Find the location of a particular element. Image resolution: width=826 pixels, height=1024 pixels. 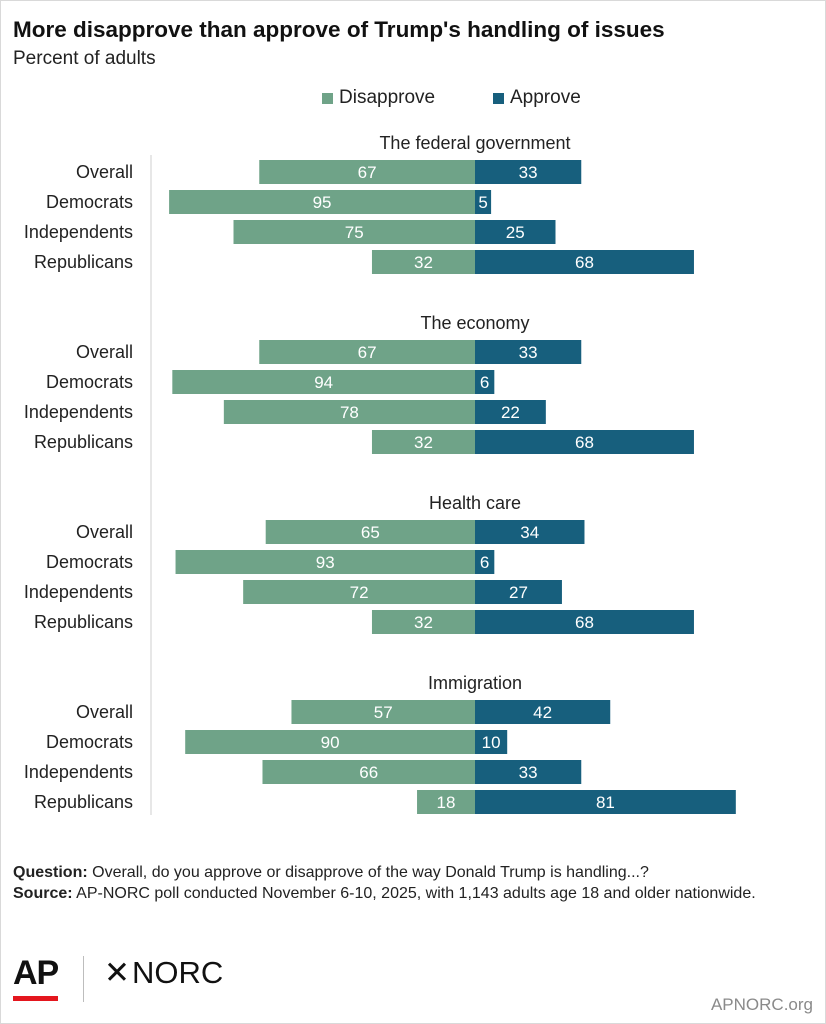

data-label-disapprove: 78 is located at coordinates (349, 412).